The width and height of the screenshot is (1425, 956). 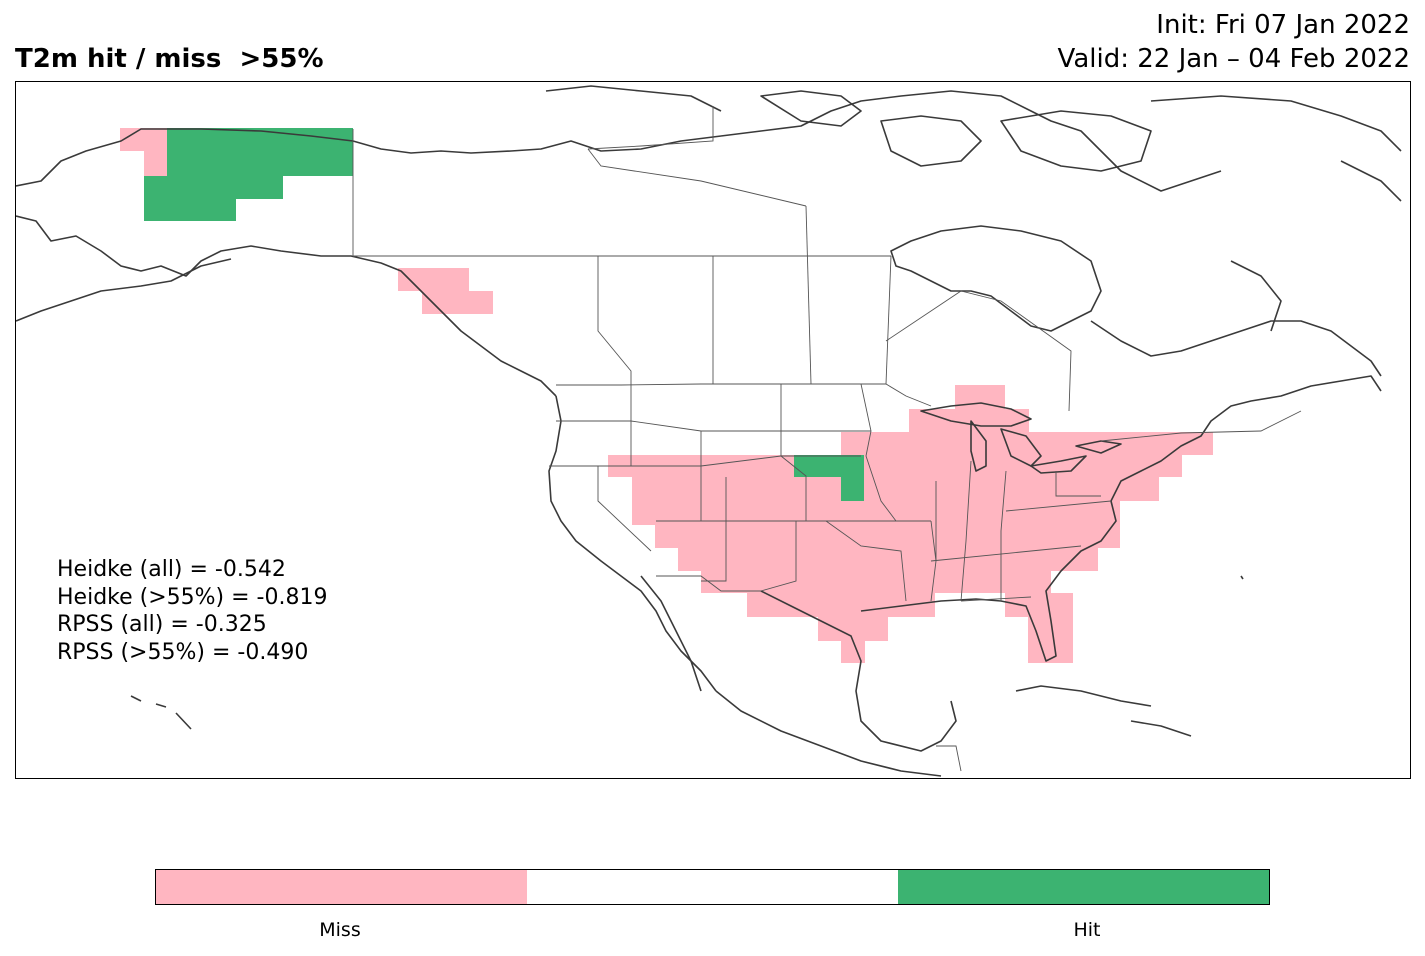 I want to click on colorbar-neutral-segment, so click(x=712, y=887).